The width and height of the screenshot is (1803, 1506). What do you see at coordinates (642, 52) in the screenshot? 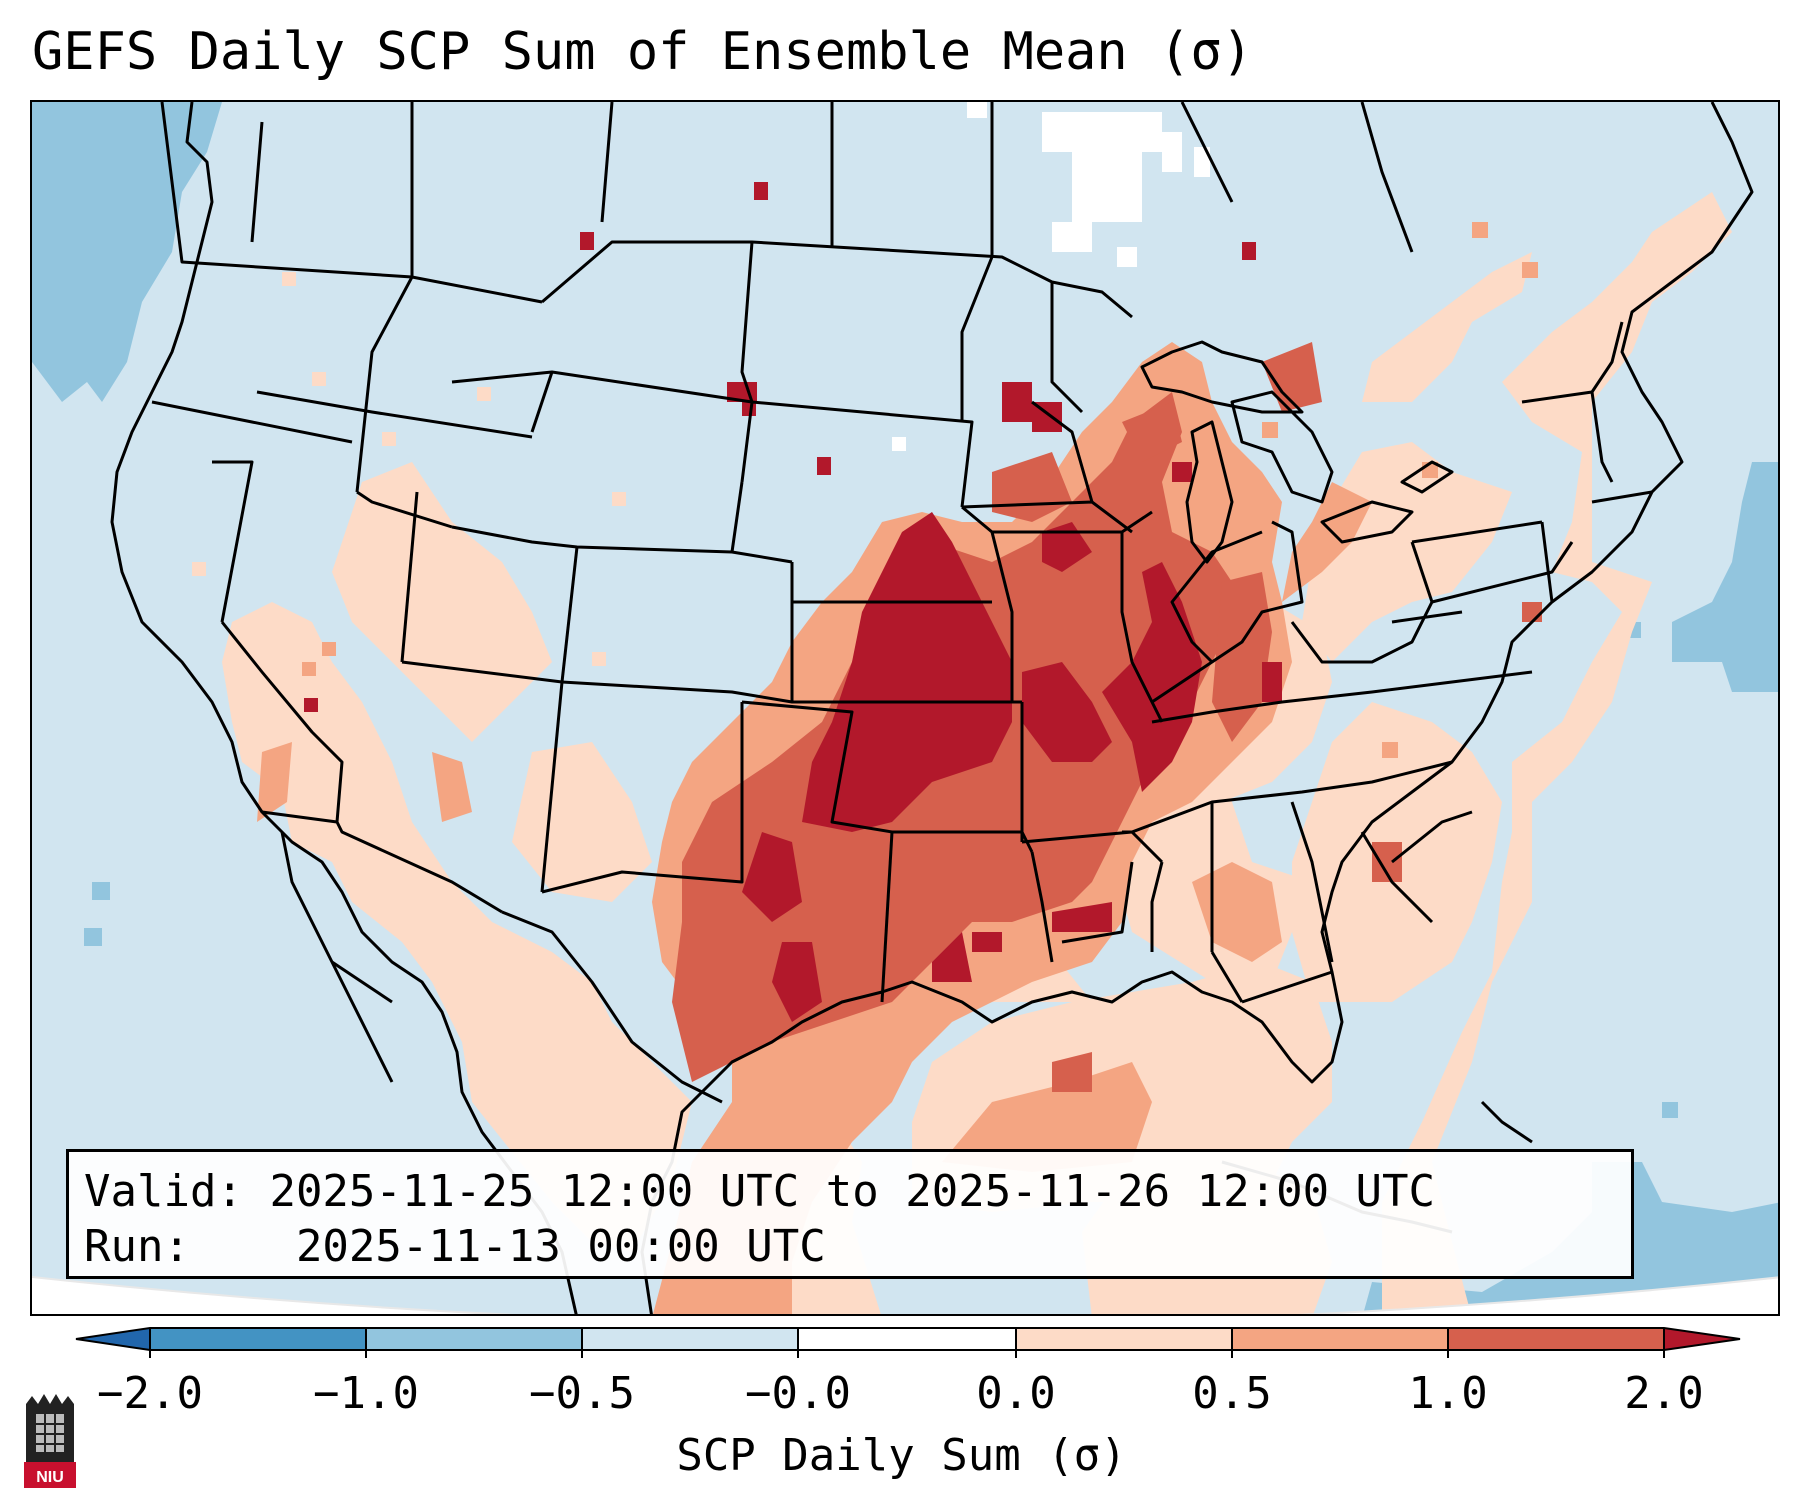
I see `chart-title: GEFS Daily SCP Sum of Ensemble Mean (σ)` at bounding box center [642, 52].